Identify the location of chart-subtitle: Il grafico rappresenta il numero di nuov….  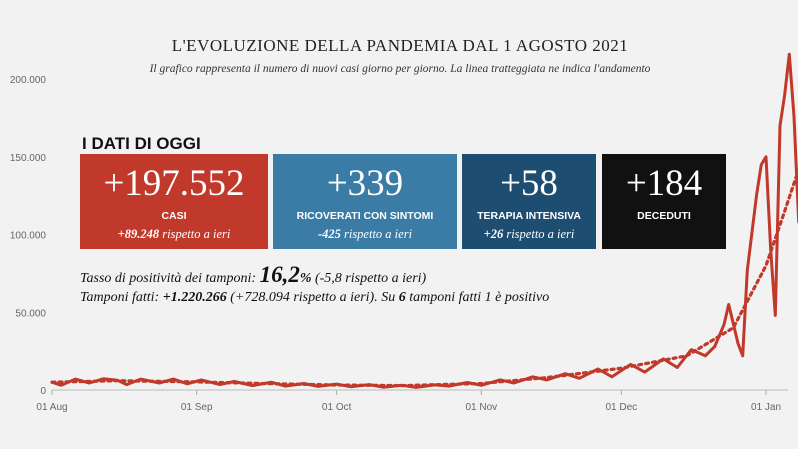
(400, 69).